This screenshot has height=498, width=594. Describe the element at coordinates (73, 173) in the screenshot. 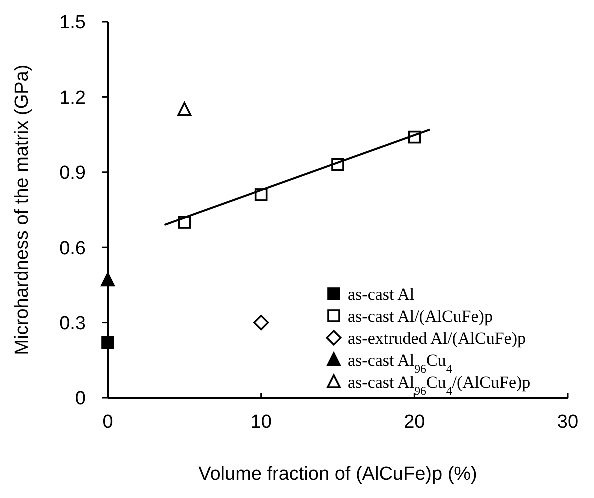

I see `y-tick-label: 0.9` at that location.